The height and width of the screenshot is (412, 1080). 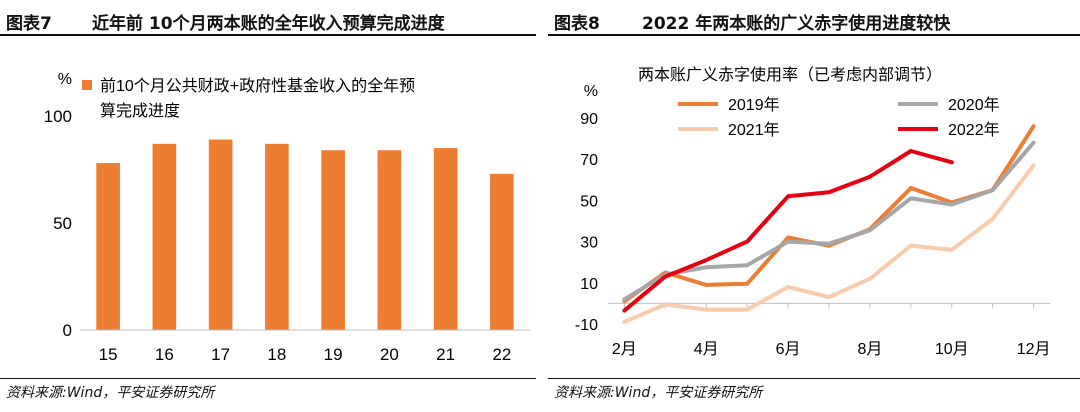 What do you see at coordinates (67, 330) in the screenshot?
I see `left-y-tick-label: 0` at bounding box center [67, 330].